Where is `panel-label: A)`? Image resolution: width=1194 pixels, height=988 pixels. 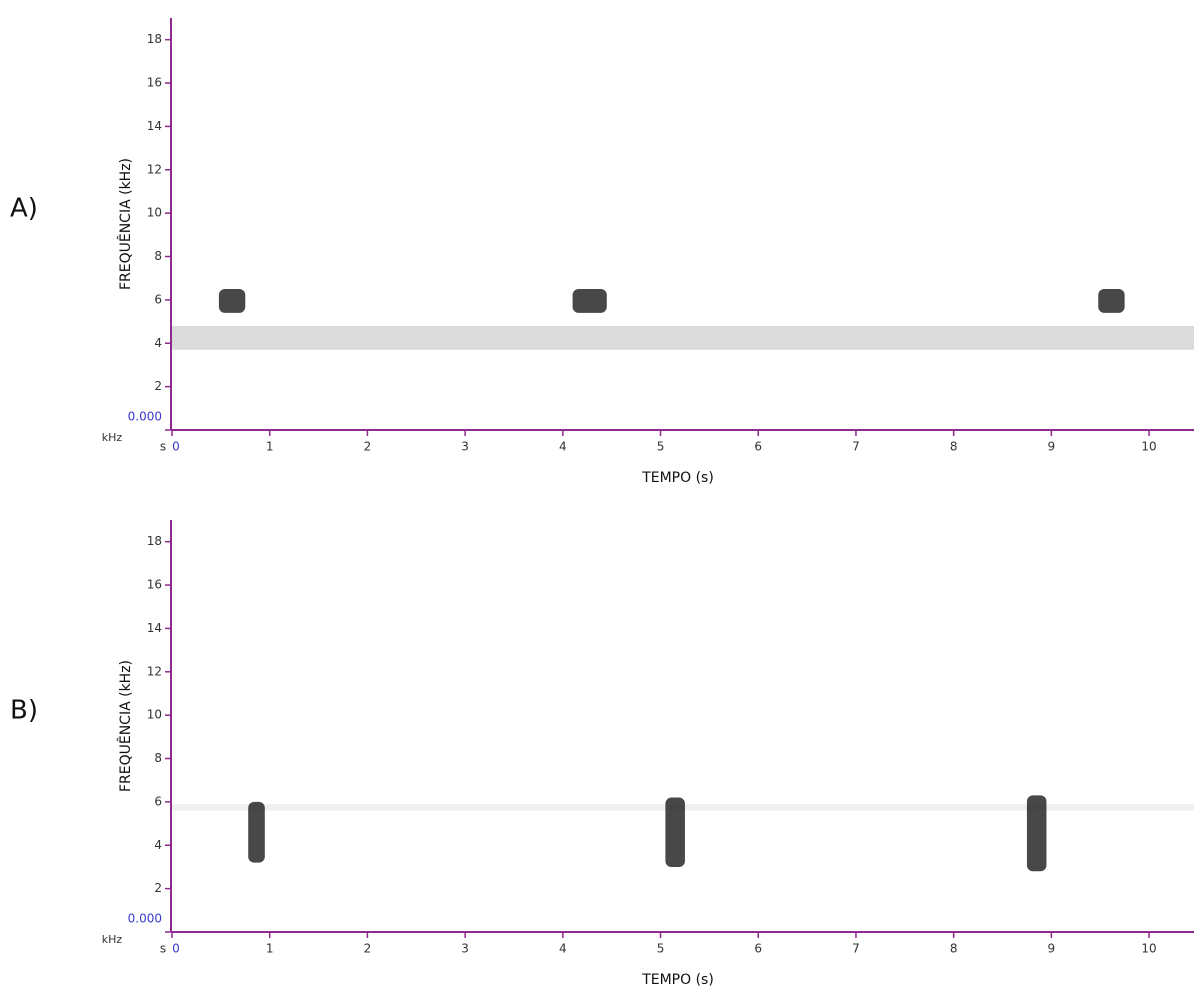 panel-label: A) is located at coordinates (24, 209).